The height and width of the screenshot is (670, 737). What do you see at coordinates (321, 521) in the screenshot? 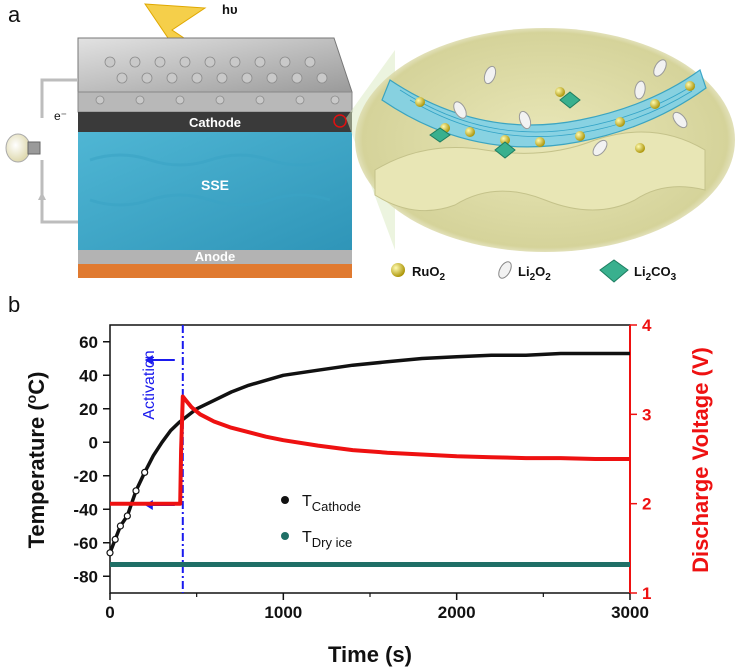
I see `chart-legend: TCathode TDry ice` at bounding box center [321, 521].